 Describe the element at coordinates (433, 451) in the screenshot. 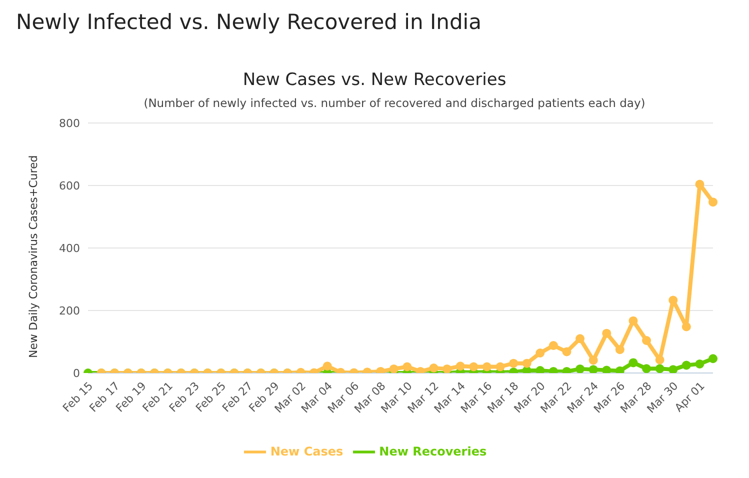

I see `legend-label: New Recoveries` at that location.